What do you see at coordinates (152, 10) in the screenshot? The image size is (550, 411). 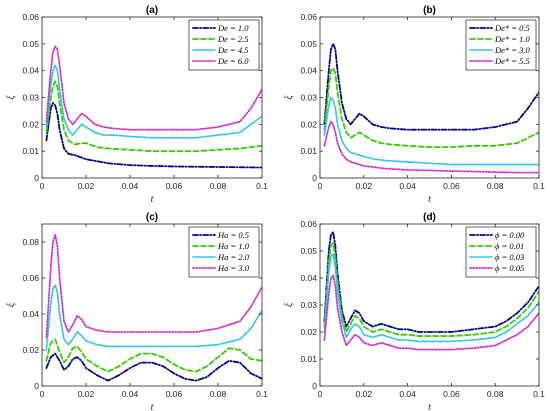 I see `panel-title: (a)` at bounding box center [152, 10].